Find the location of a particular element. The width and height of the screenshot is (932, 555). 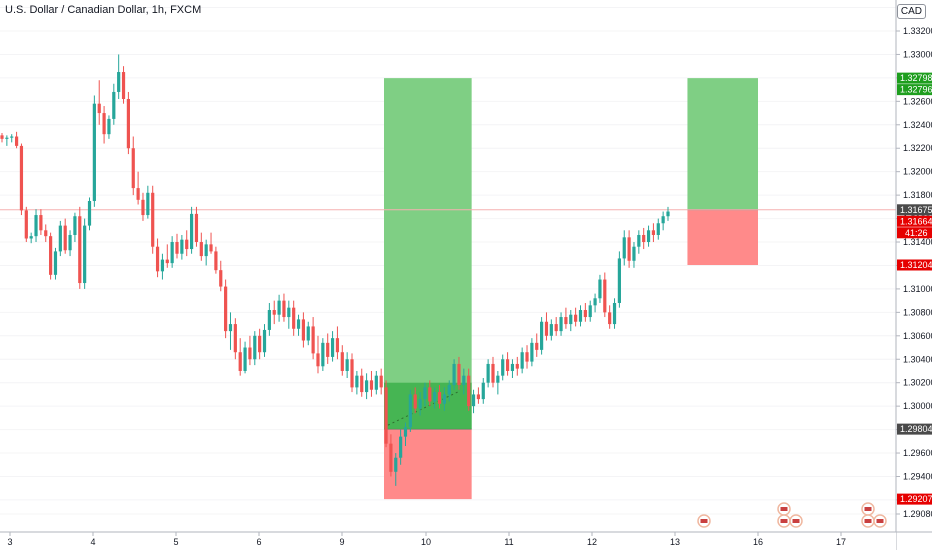

currency-button: CAD is located at coordinates (911, 11).